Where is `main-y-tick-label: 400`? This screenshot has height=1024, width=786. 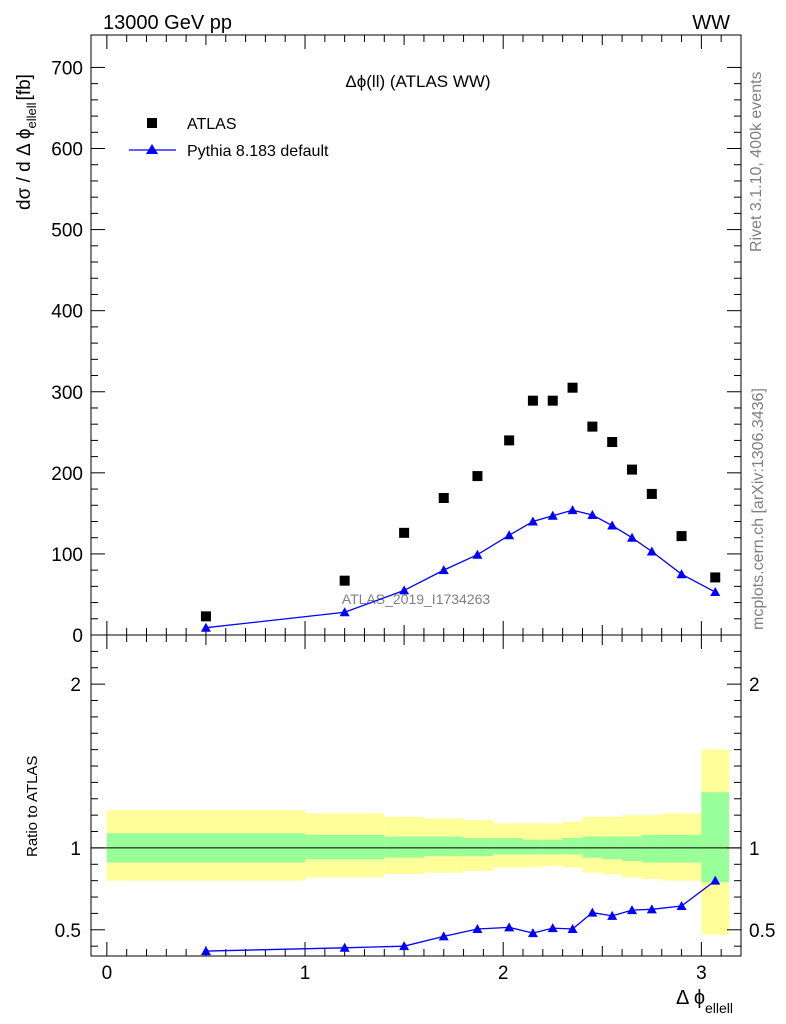
main-y-tick-label: 400 is located at coordinates (67, 312).